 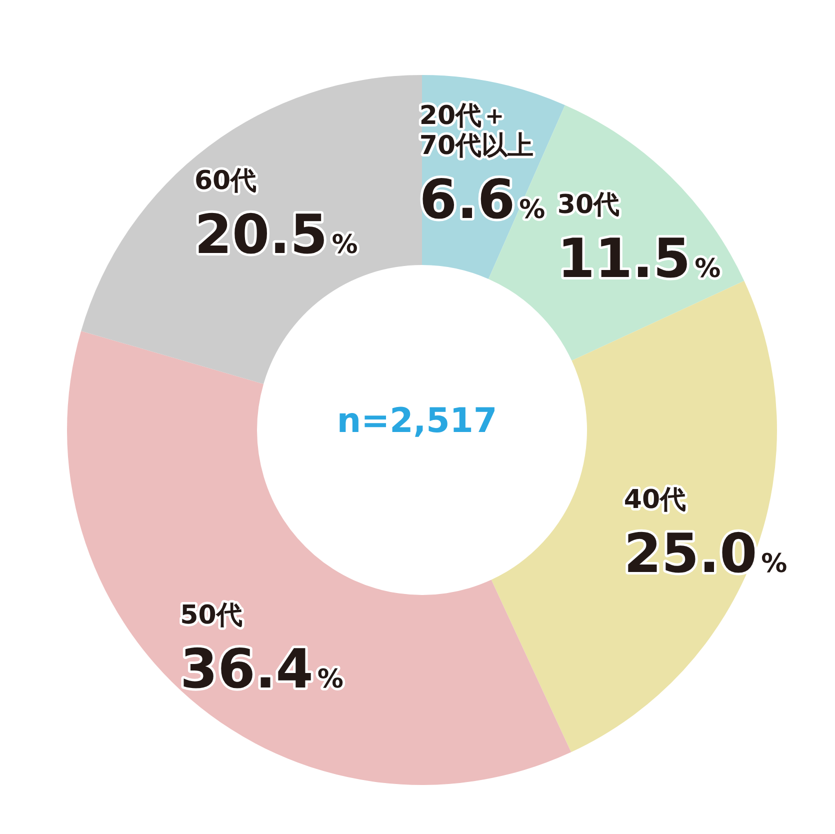 I want to click on slice-label: 20代＋ 70代以上, so click(x=476, y=130).